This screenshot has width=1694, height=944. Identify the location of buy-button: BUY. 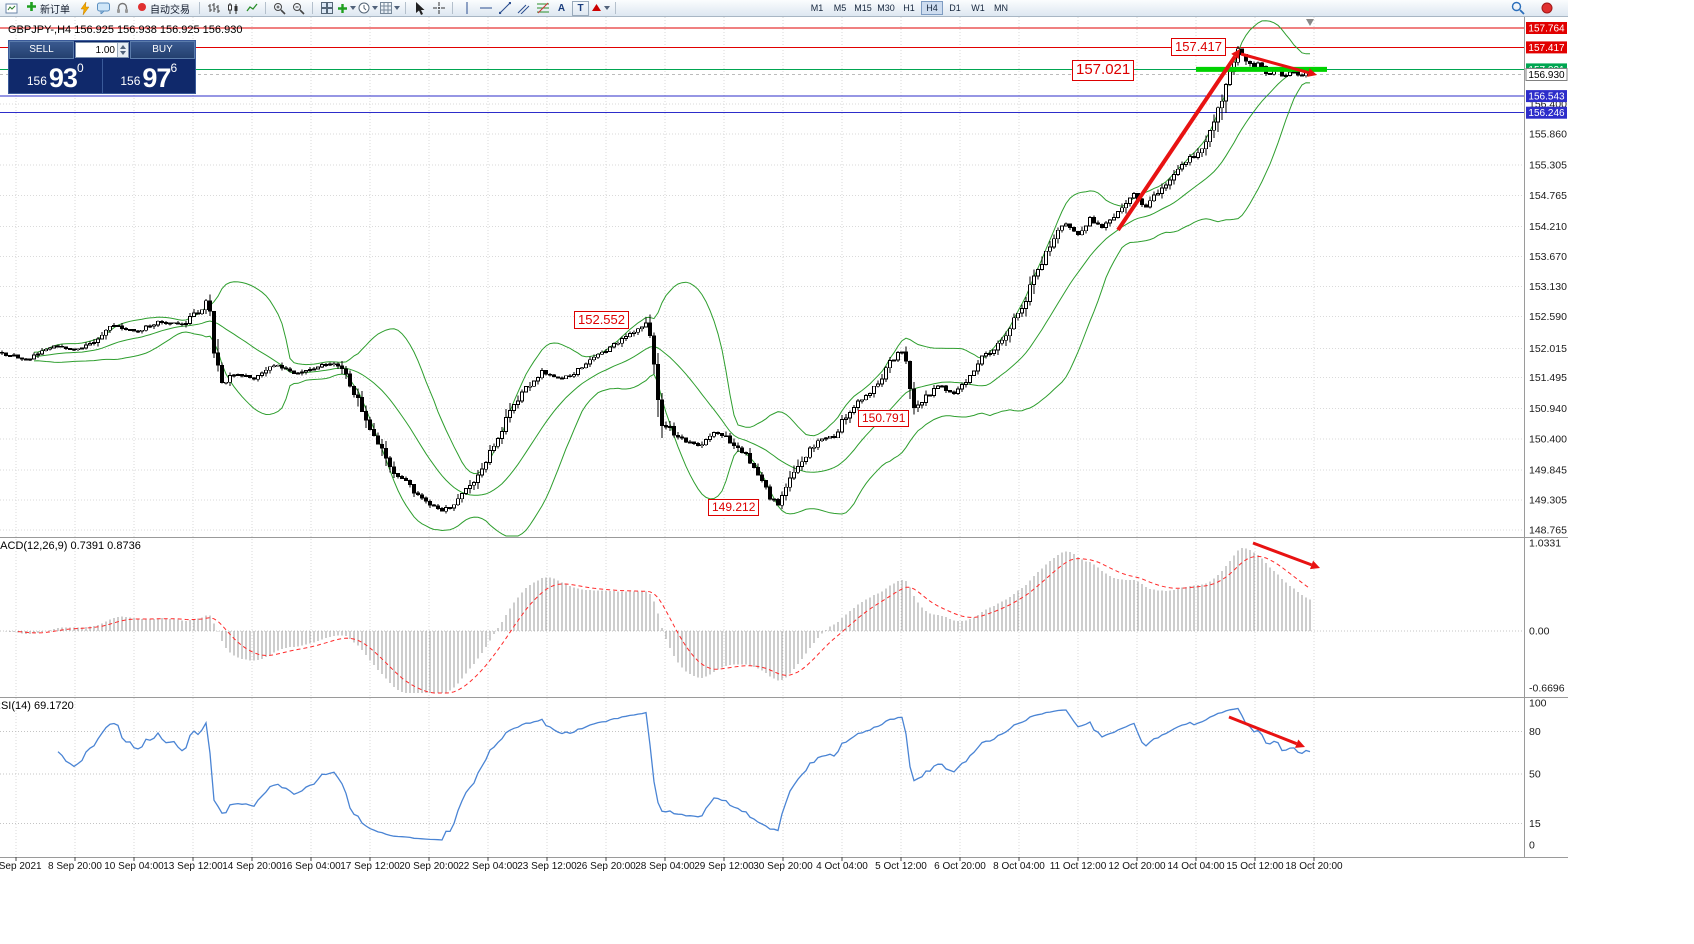
(162, 50).